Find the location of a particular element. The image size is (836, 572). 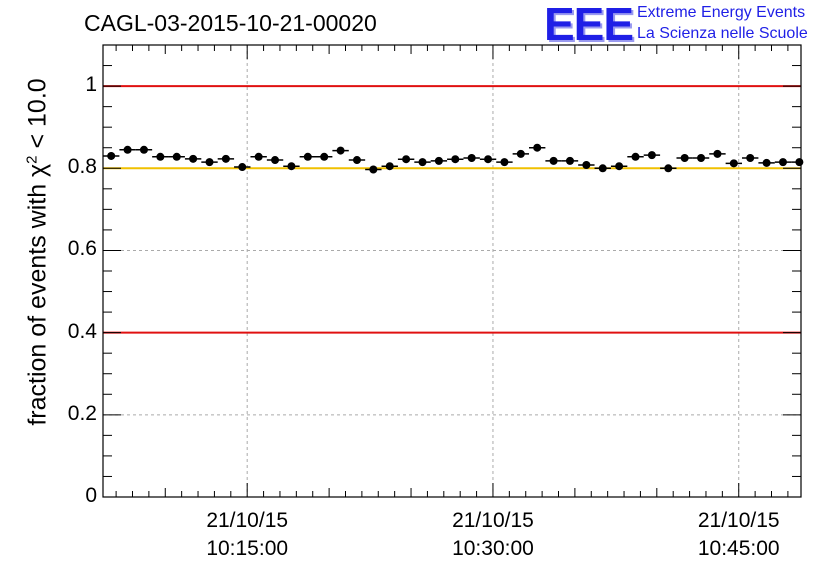

x-tick-time: 10:30:00 is located at coordinates (493, 548).